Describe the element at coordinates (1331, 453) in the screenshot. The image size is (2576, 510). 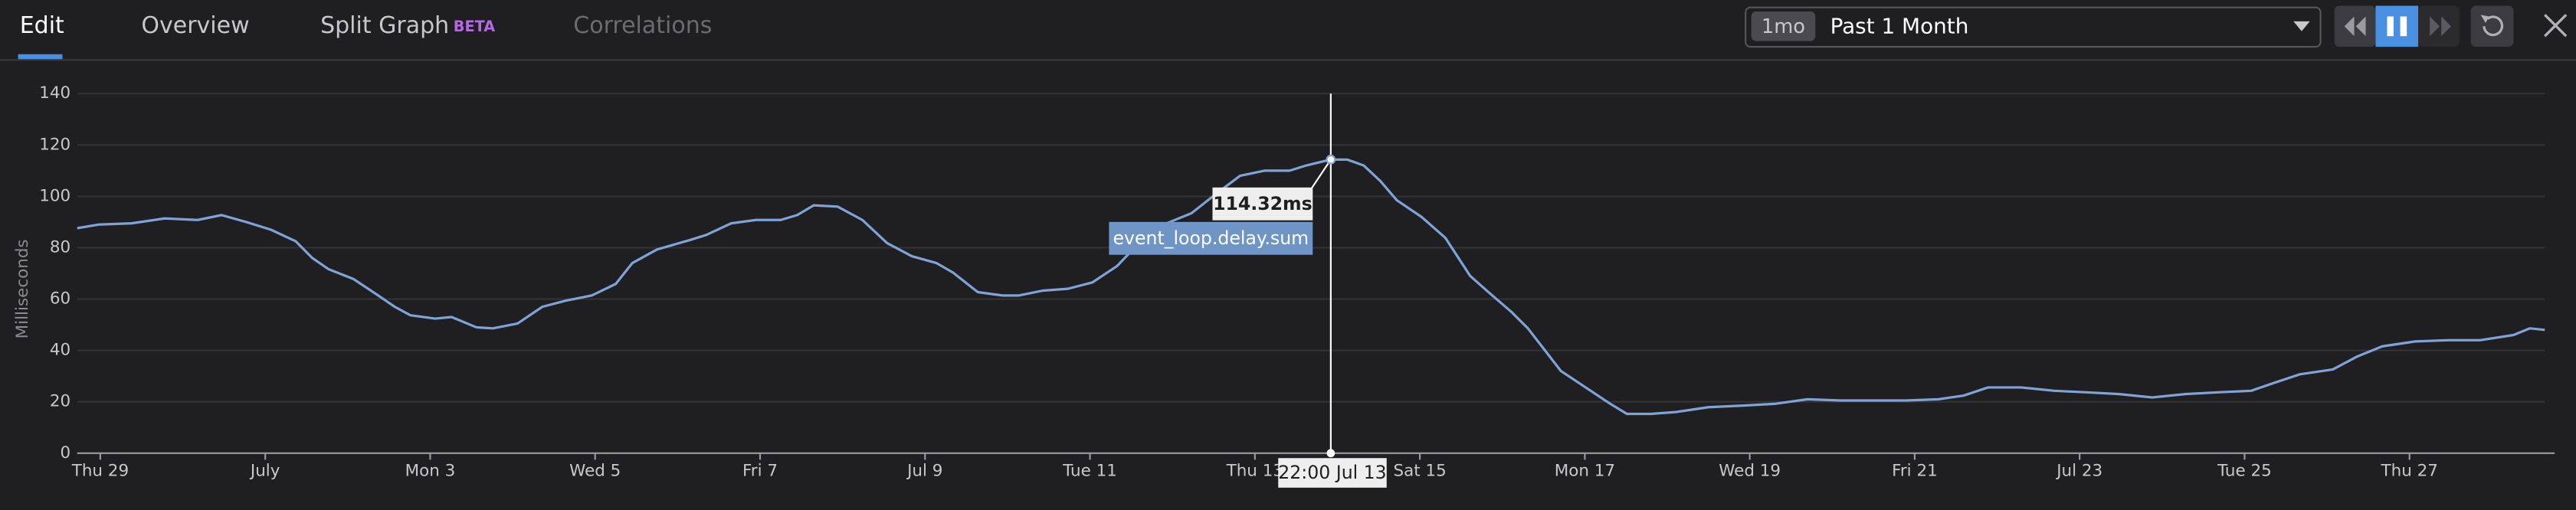
I see `x-hover-marker` at that location.